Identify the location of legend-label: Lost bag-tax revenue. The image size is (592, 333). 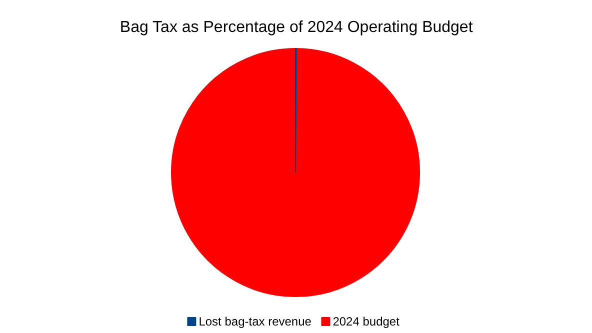
(255, 321).